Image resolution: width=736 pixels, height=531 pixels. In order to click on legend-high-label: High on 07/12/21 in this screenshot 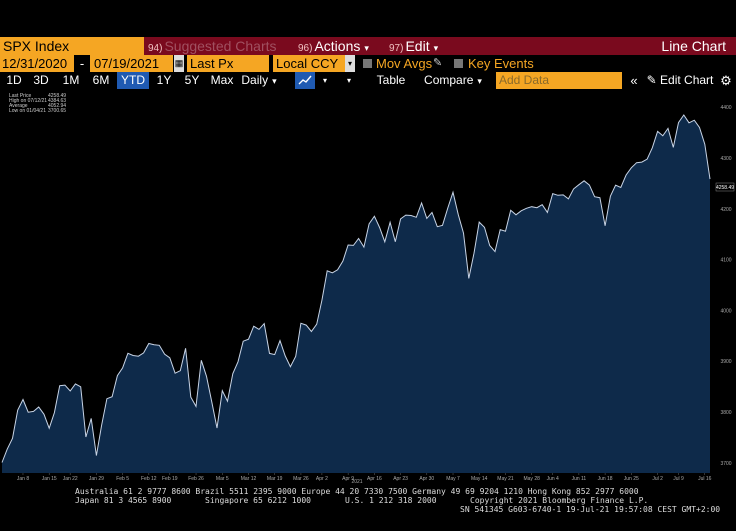, I will do `click(28, 101)`.